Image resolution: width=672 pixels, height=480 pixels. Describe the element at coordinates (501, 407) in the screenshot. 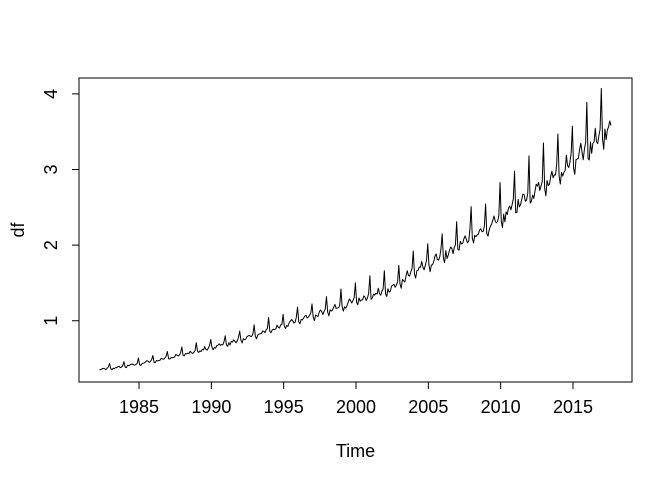

I see `x-tick-label: 2010` at that location.